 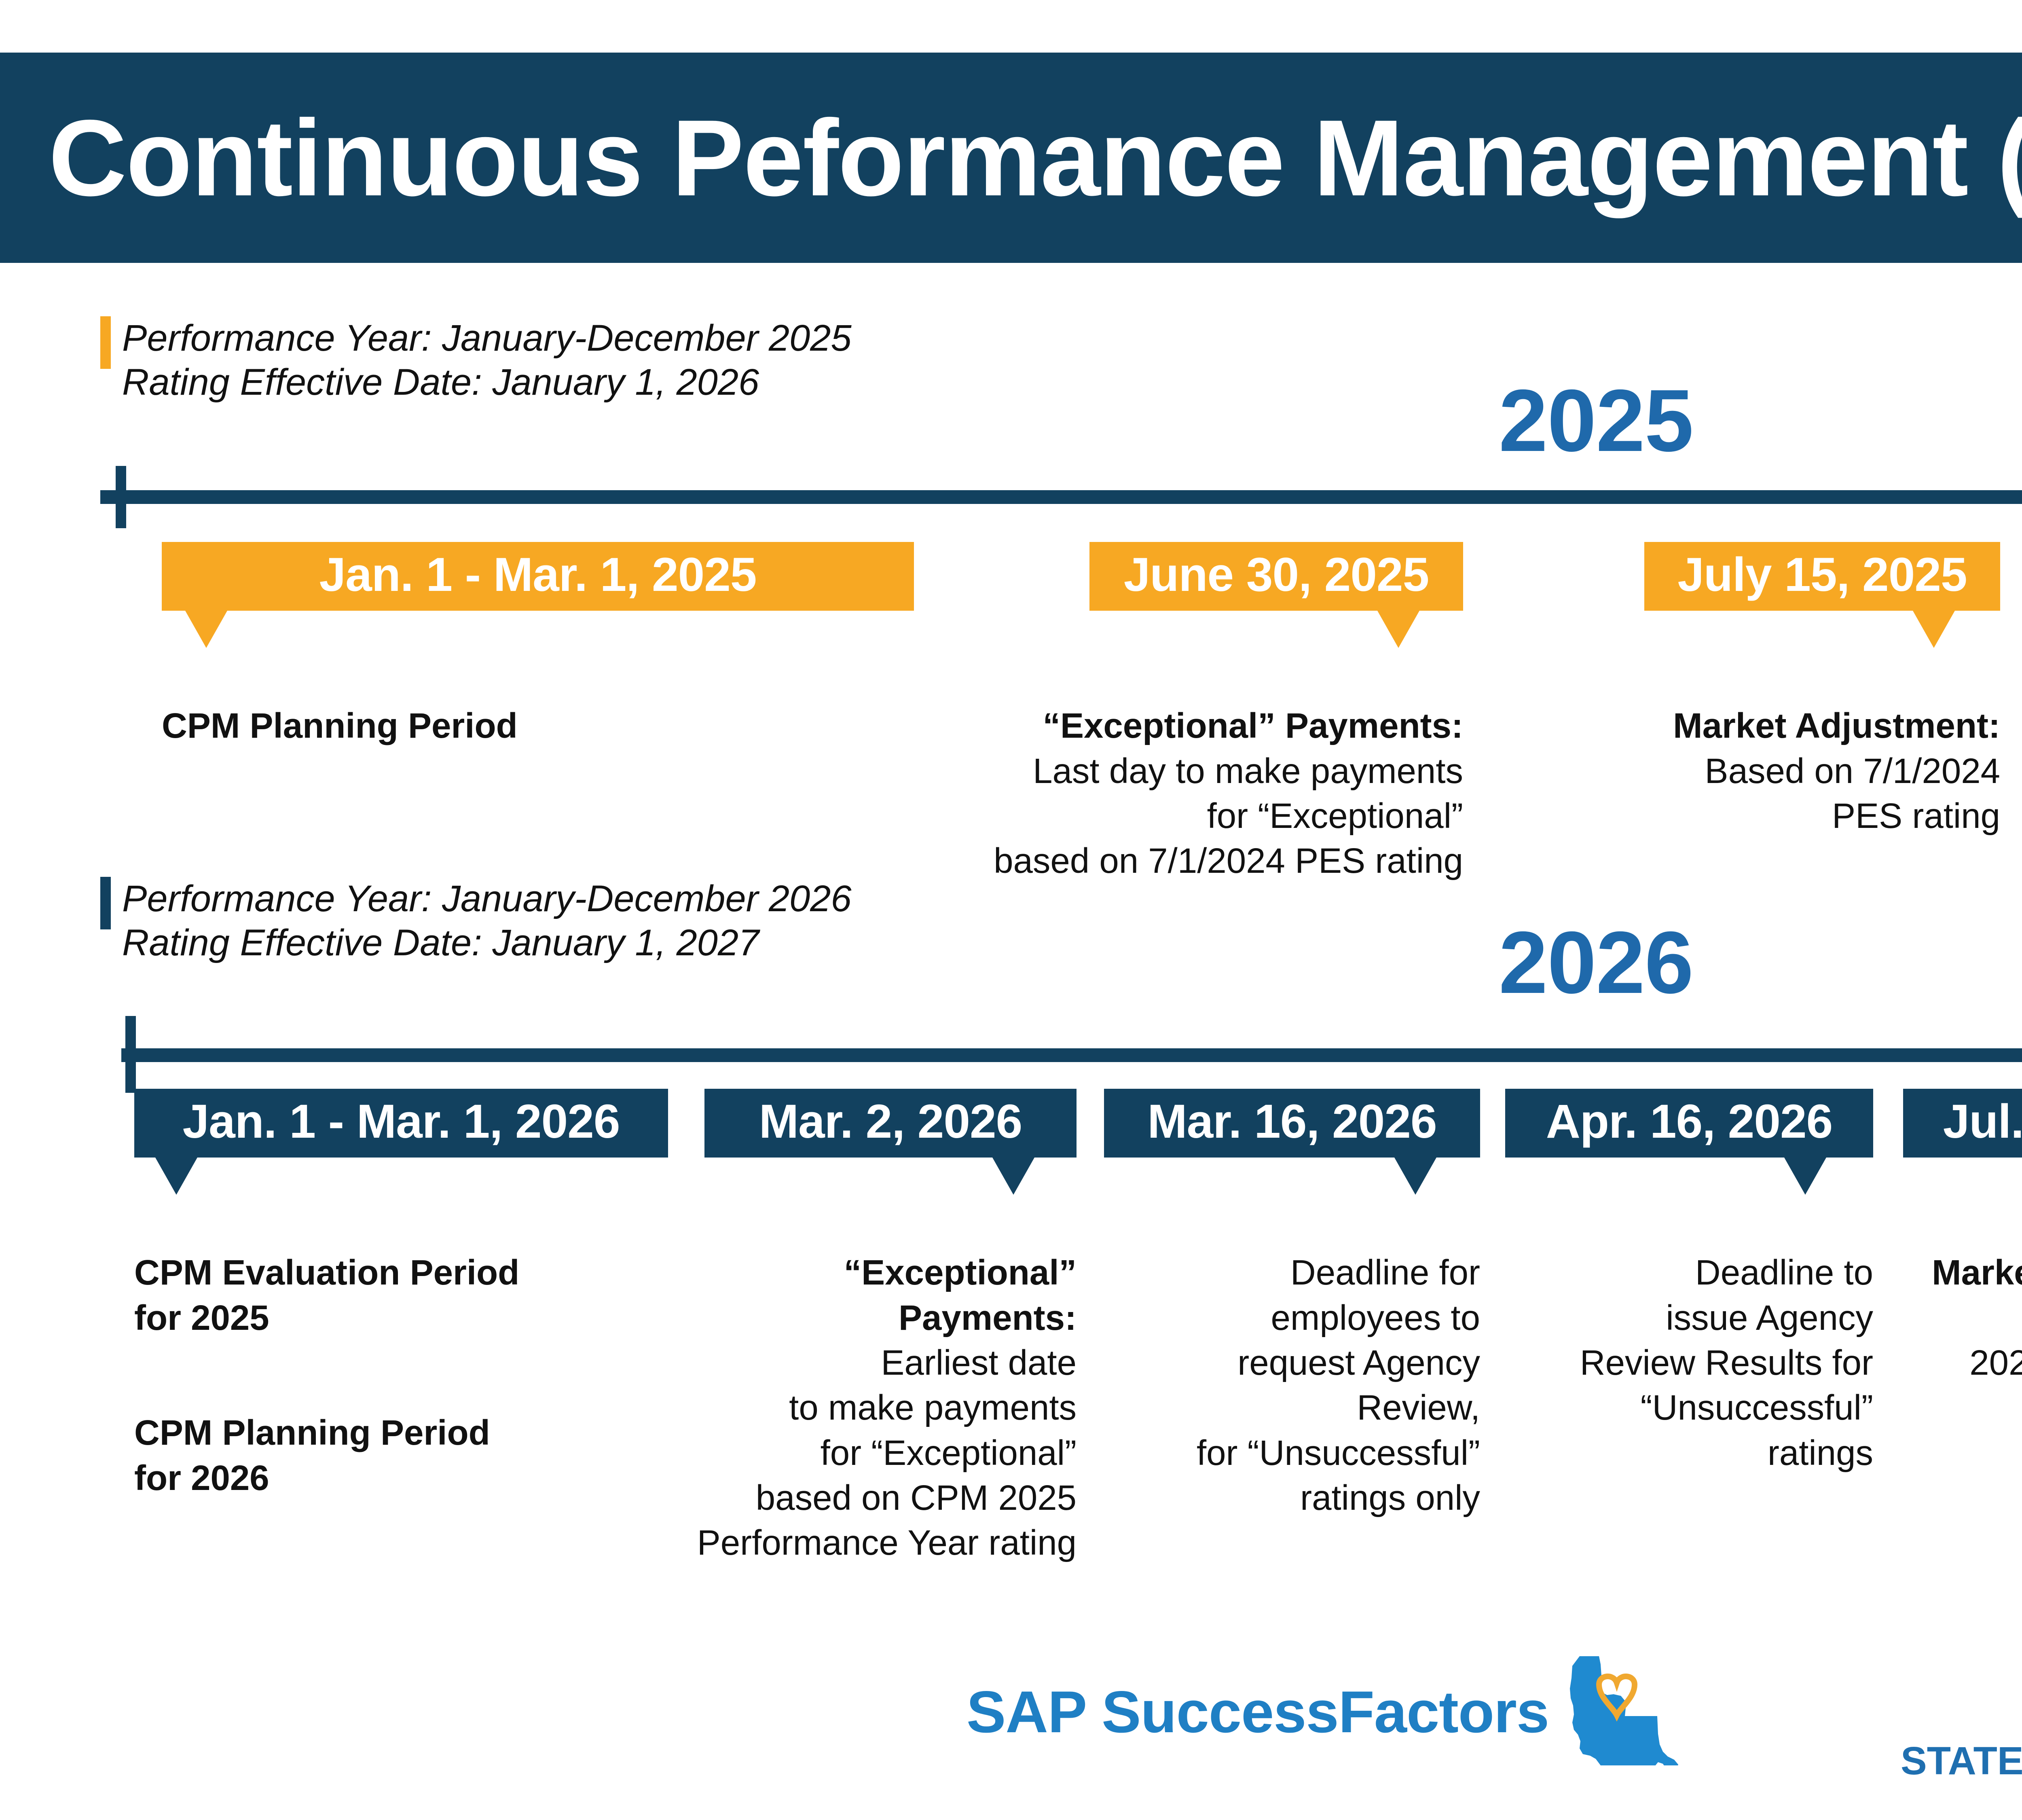 I want to click on milestone-2025-3-tail, so click(x=1934, y=629).